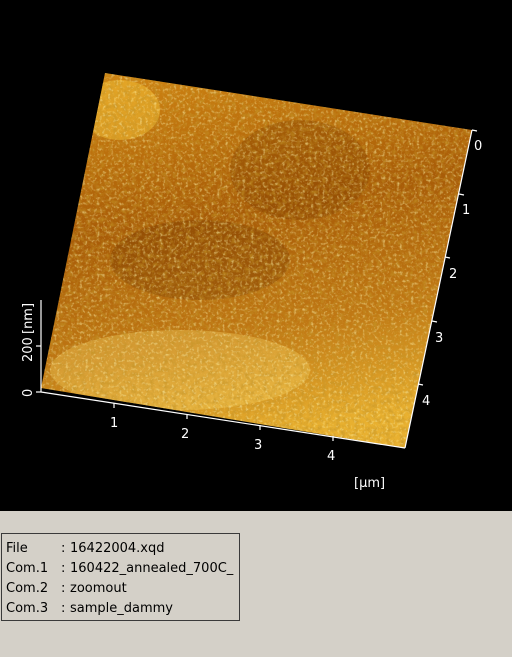 This screenshot has width=512, height=657. What do you see at coordinates (426, 401) in the screenshot?
I see `y-tick-label: 4` at bounding box center [426, 401].